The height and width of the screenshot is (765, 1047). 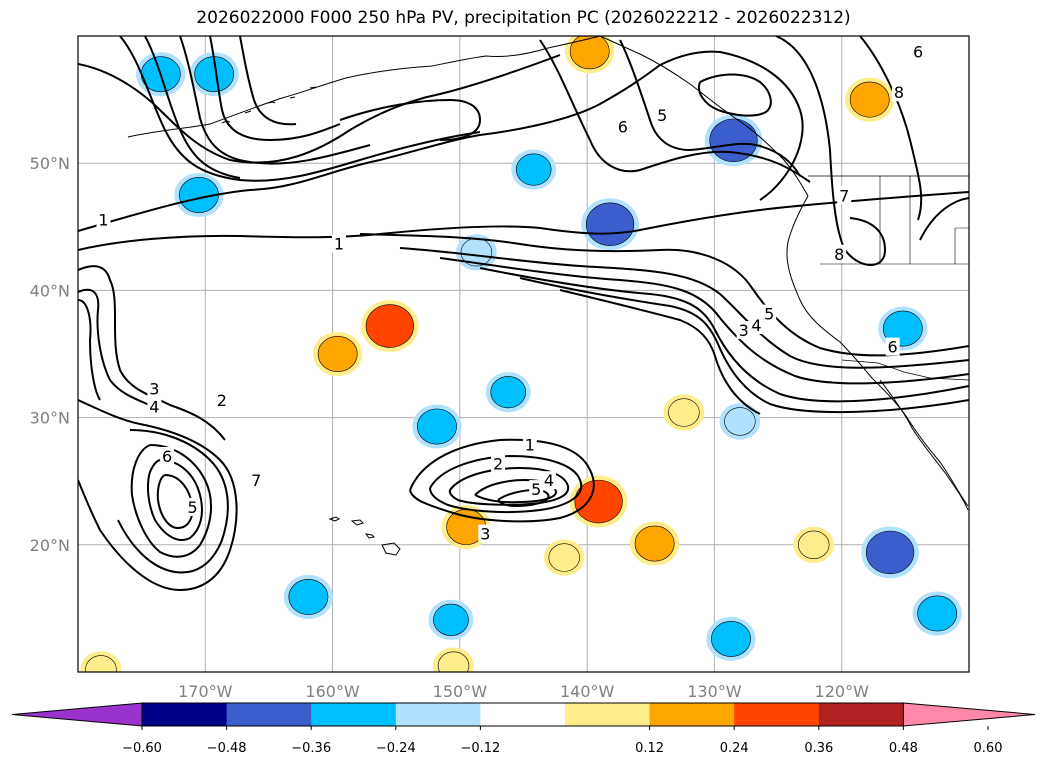 I want to click on tick-label-lon: 140°W, so click(x=587, y=691).